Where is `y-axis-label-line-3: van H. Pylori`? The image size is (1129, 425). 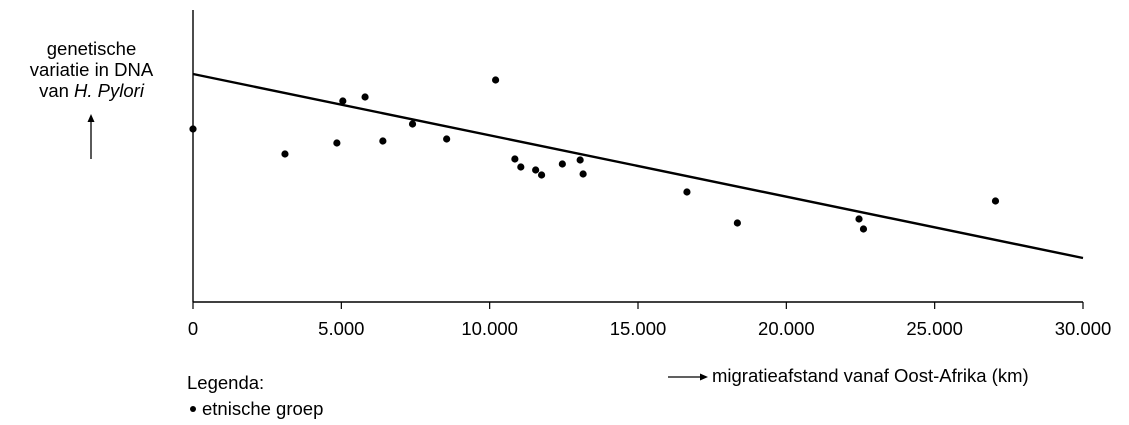
y-axis-label-line-3: van H. Pylori is located at coordinates (91, 90).